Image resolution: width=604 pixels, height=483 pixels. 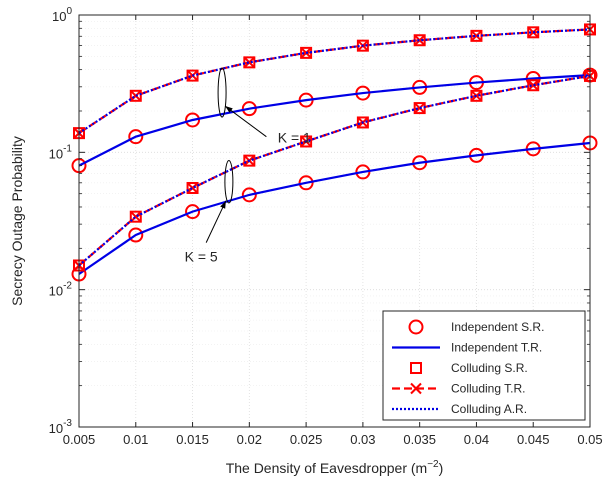 I want to click on x-tick-label: 0.035, so click(x=419, y=439).